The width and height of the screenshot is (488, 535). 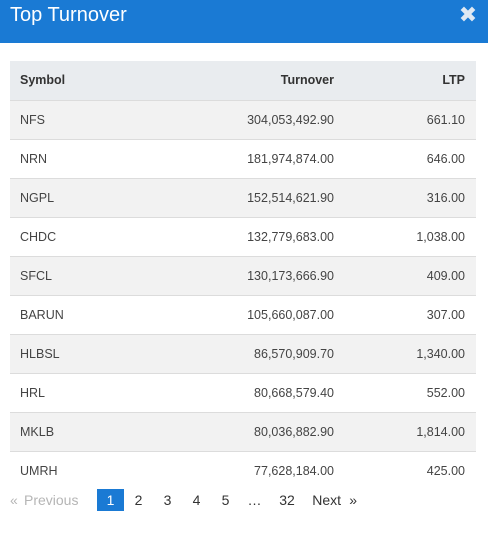 I want to click on cell-turnover: 105,660,087.00, so click(x=290, y=314).